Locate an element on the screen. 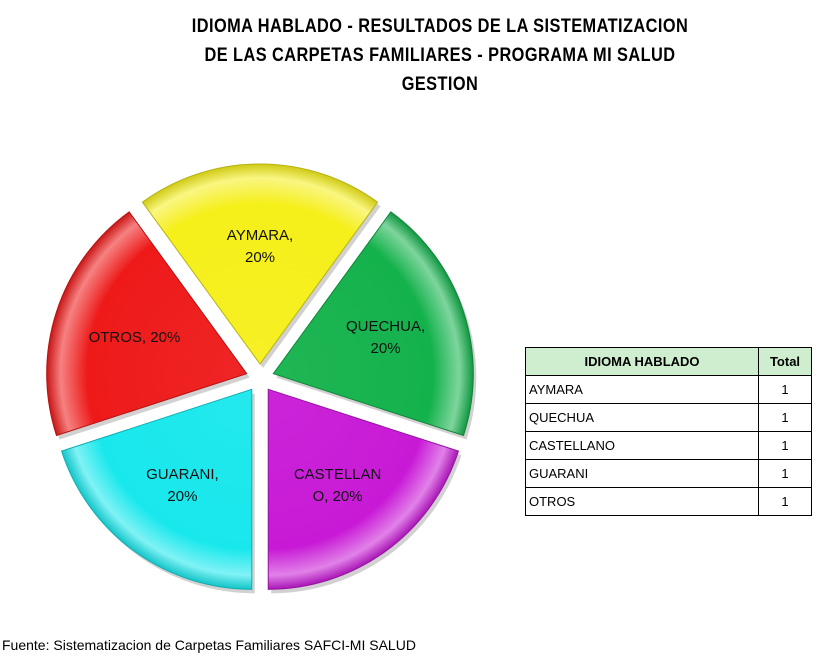  pie-label-quechua: QUECHUA, 20% is located at coordinates (385, 337).